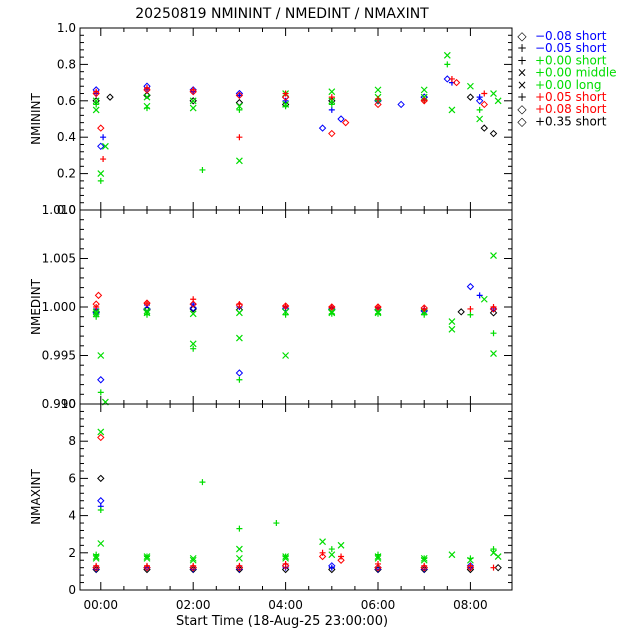 The image size is (640, 640). What do you see at coordinates (72, 516) in the screenshot?
I see `y-tick-label: 4` at bounding box center [72, 516].